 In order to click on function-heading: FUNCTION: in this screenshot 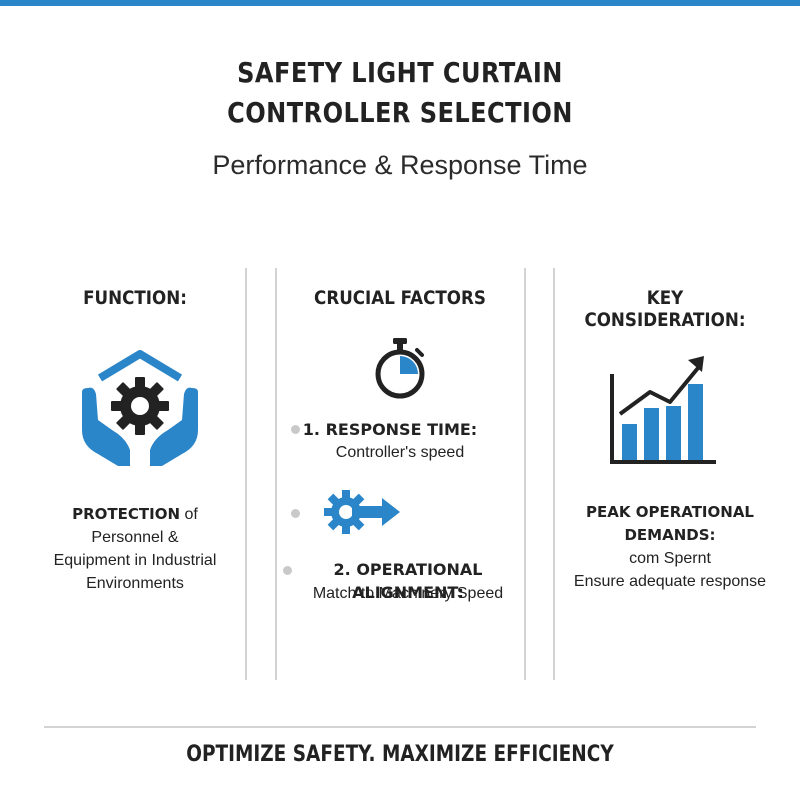, I will do `click(135, 298)`.